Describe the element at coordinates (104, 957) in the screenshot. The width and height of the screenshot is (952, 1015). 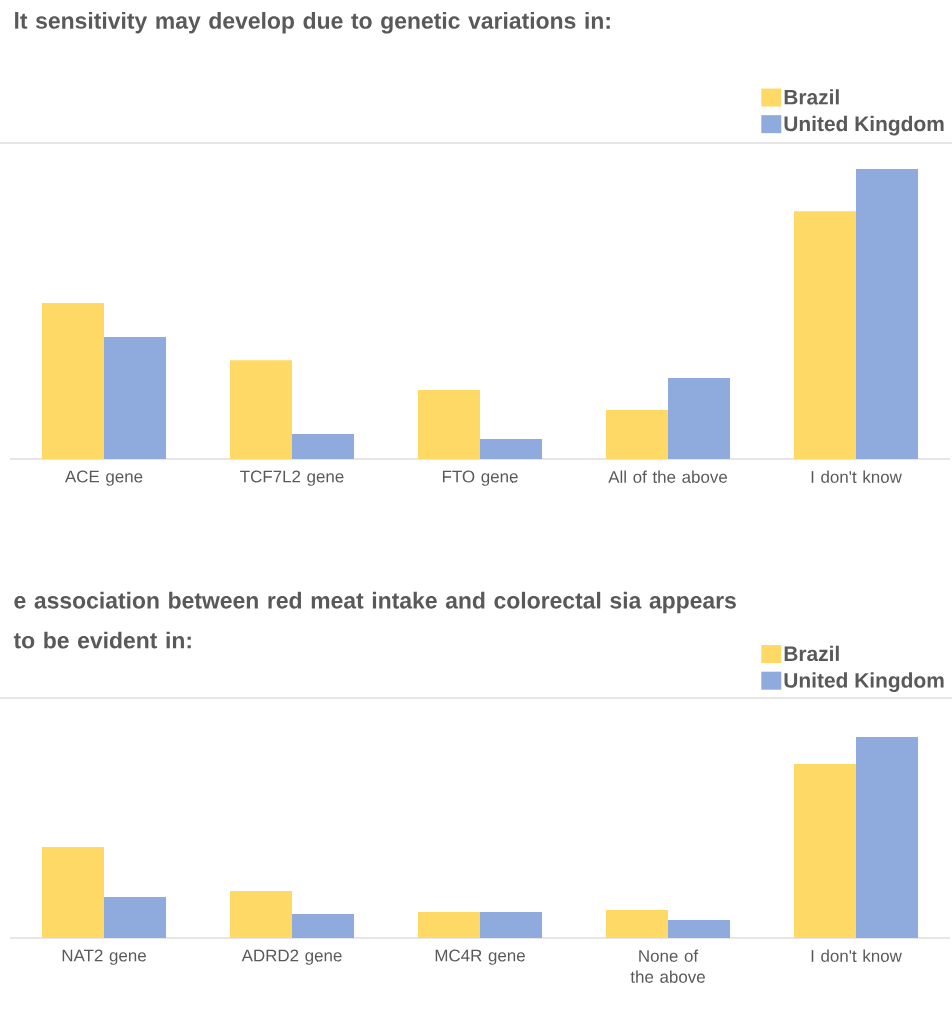
I see `x-tick-label: NAT2 gene` at that location.